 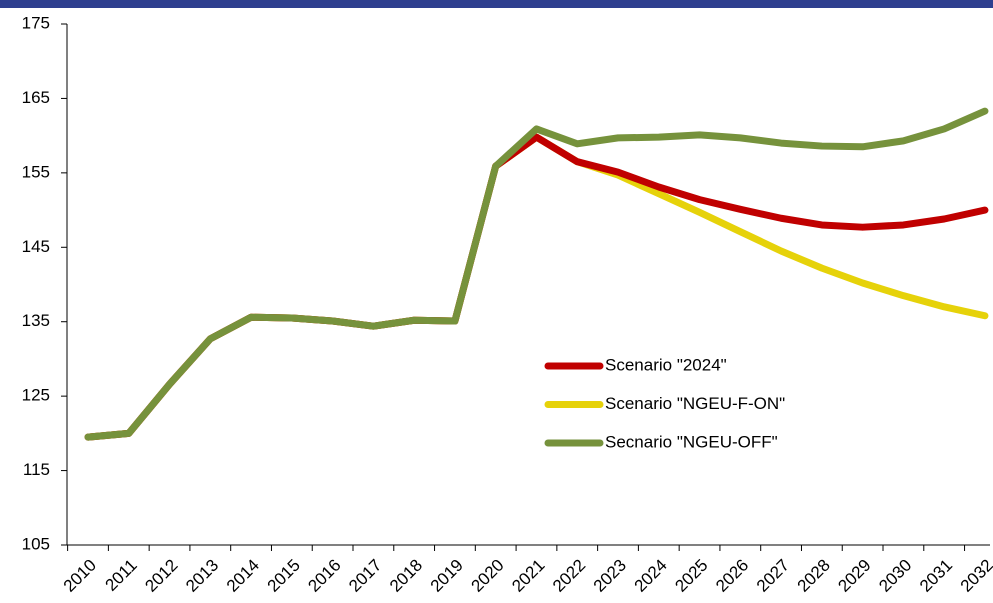 What do you see at coordinates (814, 576) in the screenshot?
I see `x-tick-label: 2028` at bounding box center [814, 576].